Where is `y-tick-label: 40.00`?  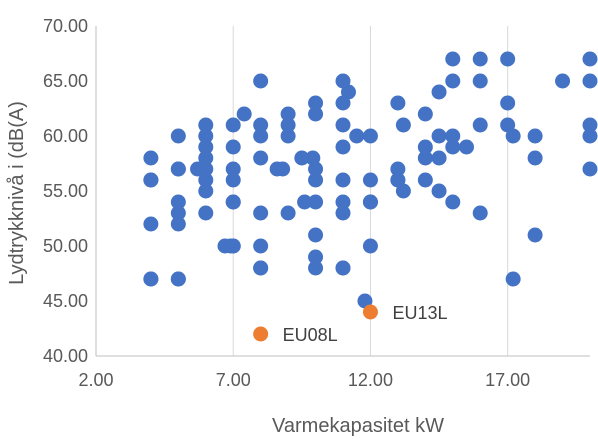
y-tick-label: 40.00 is located at coordinates (65, 356).